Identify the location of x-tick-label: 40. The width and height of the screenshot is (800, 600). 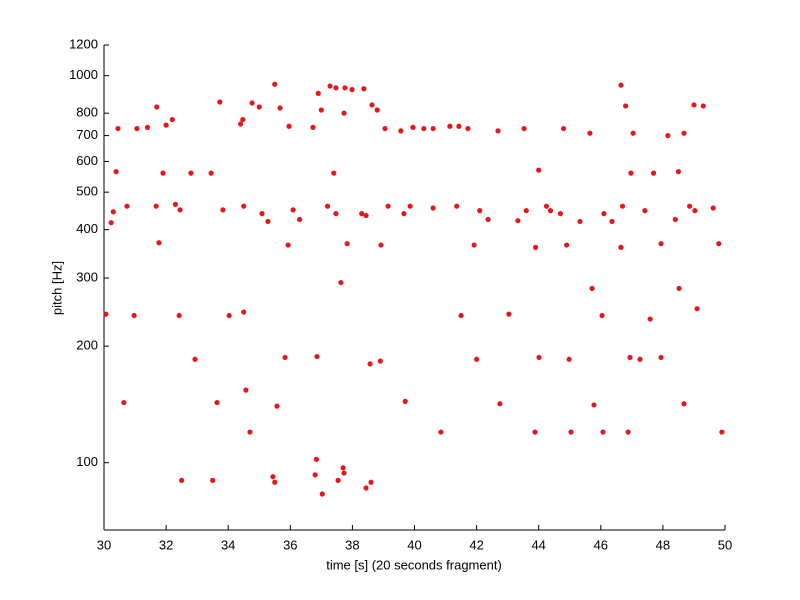
(414, 544).